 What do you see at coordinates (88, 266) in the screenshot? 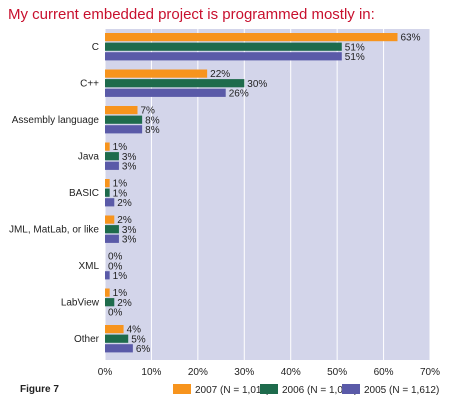
I see `category-label: XML` at bounding box center [88, 266].